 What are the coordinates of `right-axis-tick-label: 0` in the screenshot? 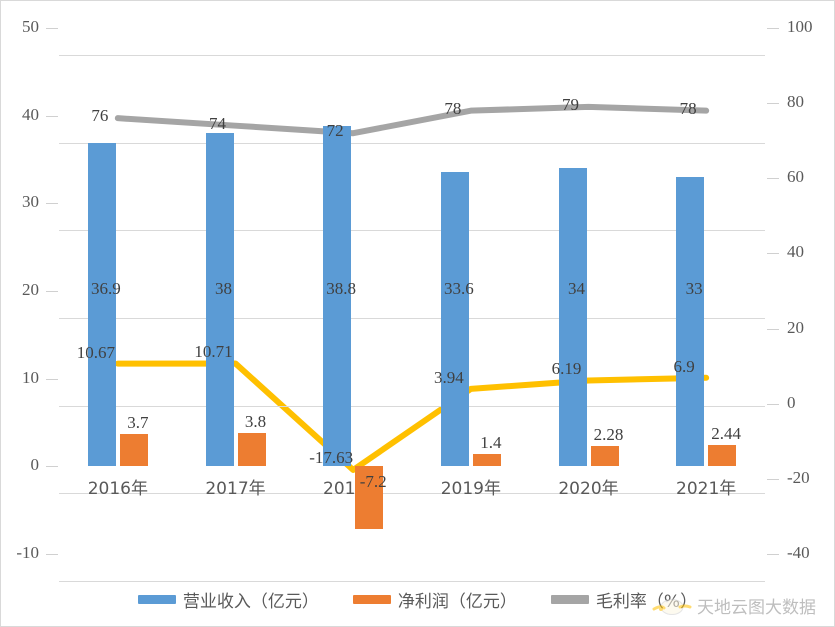 It's located at (791, 402).